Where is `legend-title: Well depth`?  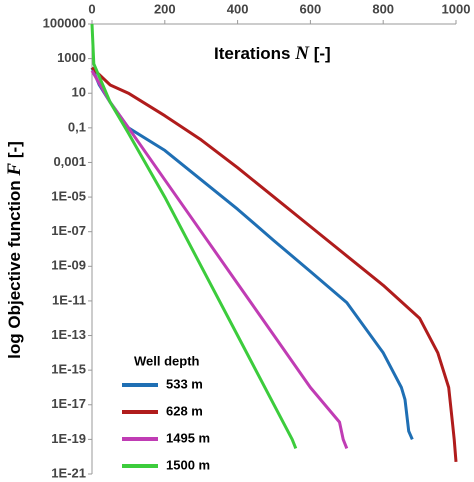
legend-title: Well depth is located at coordinates (167, 360).